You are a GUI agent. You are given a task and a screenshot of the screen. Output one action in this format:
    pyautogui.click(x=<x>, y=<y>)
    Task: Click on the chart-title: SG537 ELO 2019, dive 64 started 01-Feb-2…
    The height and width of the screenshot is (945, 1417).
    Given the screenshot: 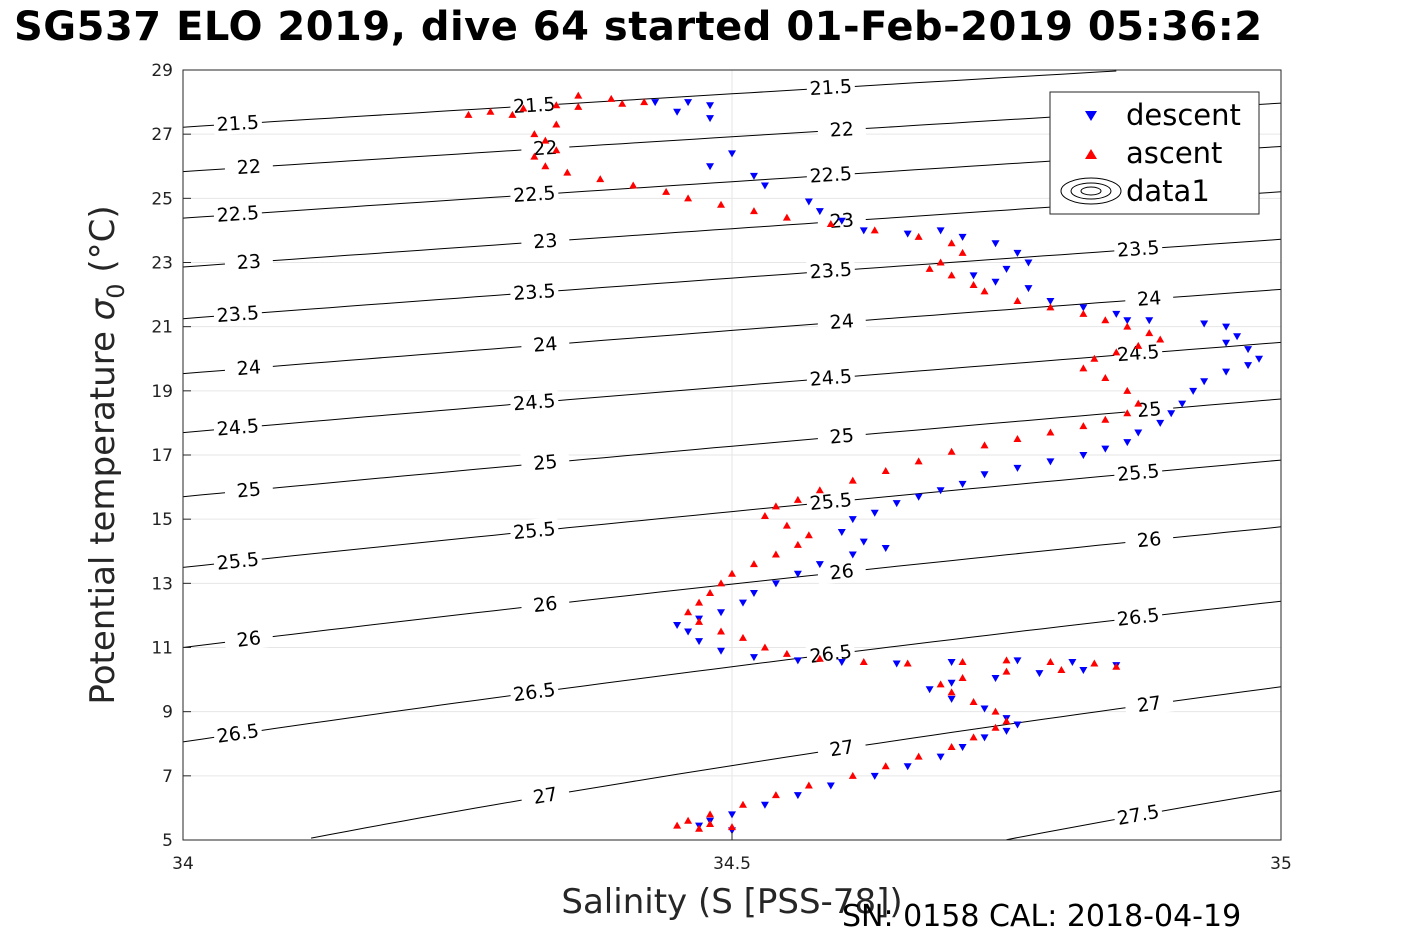 What is the action you would take?
    pyautogui.click(x=638, y=27)
    